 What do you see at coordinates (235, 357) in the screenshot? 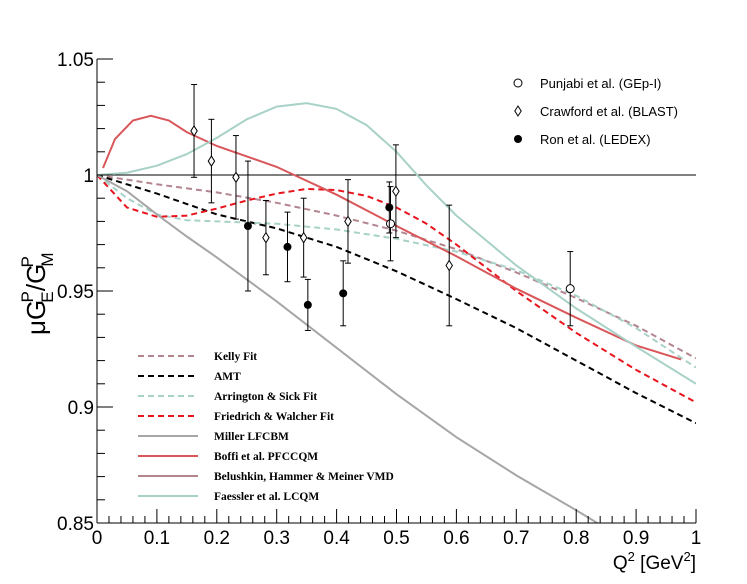
I see `legend-label-0: Kelly Fit` at bounding box center [235, 357].